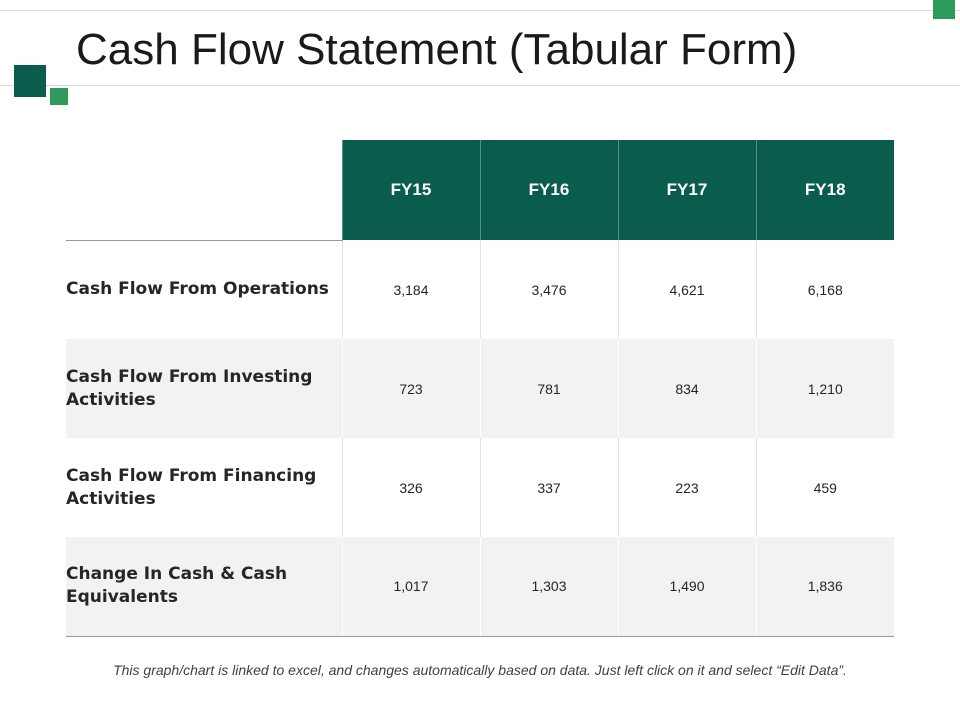 The image size is (960, 720). I want to click on column-header-fy18: FY18, so click(825, 190).